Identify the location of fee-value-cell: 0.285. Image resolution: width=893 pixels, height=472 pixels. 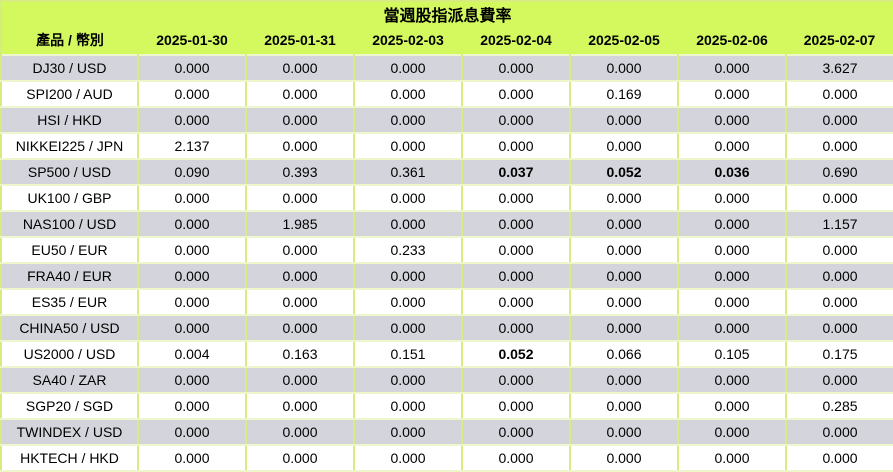
(838, 406).